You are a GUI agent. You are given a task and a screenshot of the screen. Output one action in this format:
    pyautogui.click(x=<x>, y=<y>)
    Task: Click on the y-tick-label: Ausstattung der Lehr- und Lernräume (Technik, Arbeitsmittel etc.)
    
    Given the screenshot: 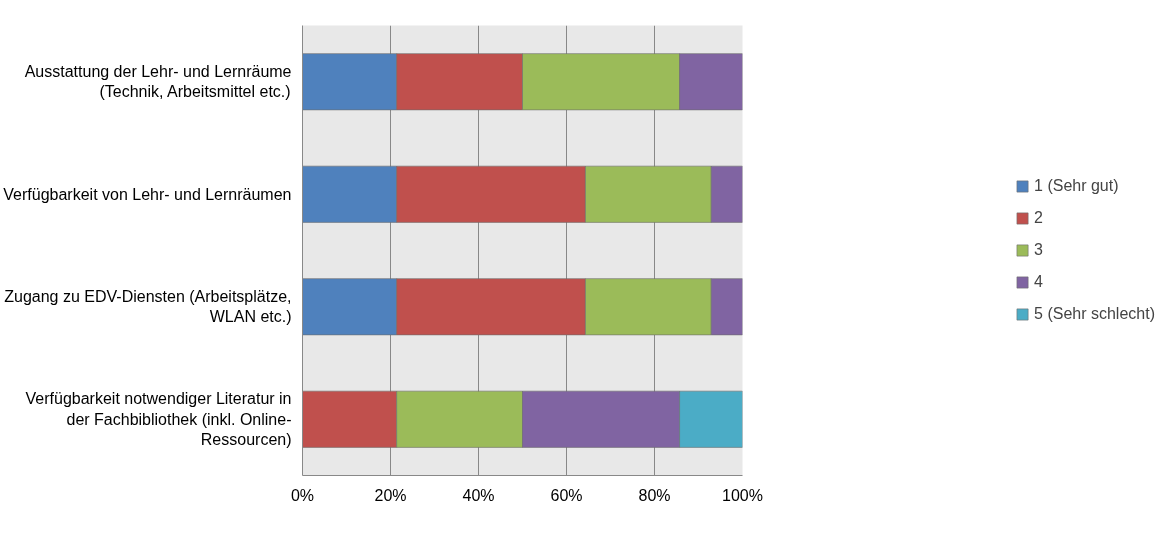 What is the action you would take?
    pyautogui.click(x=158, y=82)
    